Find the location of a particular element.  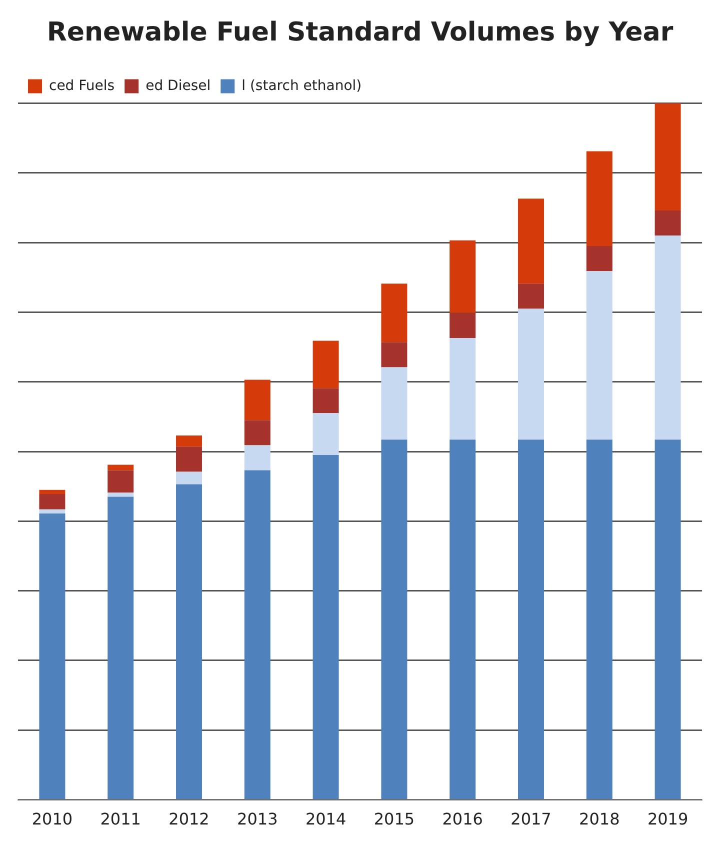

x-tick-label: 2013 is located at coordinates (257, 819).